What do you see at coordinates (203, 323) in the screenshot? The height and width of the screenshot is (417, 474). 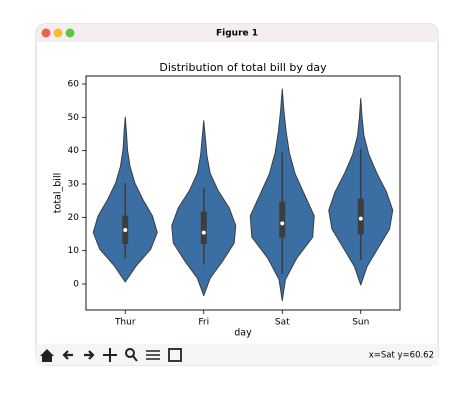 I see `x-tick-label: Fri` at bounding box center [203, 323].